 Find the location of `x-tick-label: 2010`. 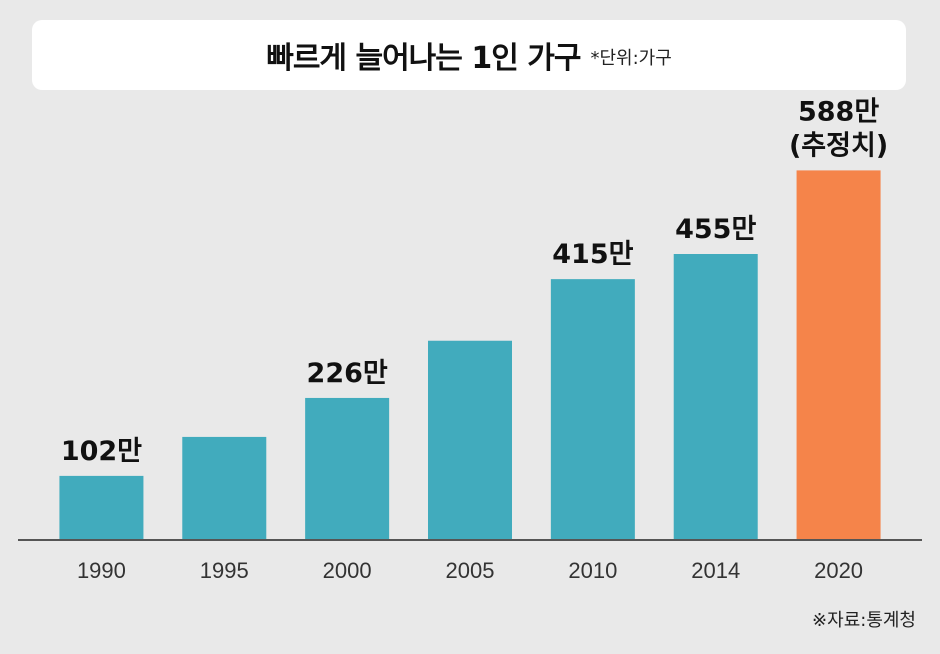

x-tick-label: 2010 is located at coordinates (592, 570).